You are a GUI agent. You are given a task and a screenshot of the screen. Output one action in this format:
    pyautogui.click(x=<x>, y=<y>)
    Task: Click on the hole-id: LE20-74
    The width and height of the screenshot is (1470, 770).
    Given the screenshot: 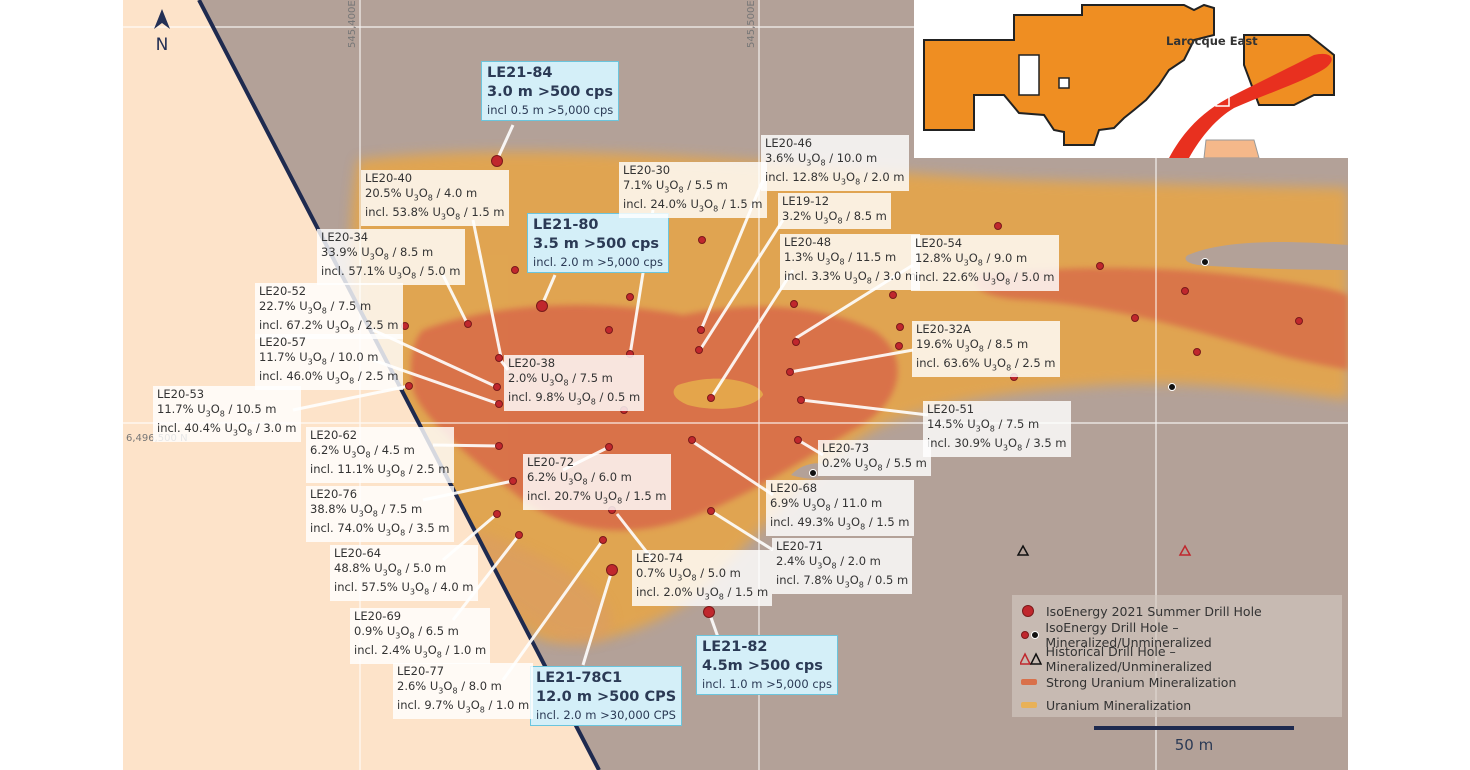 What is the action you would take?
    pyautogui.click(x=660, y=558)
    